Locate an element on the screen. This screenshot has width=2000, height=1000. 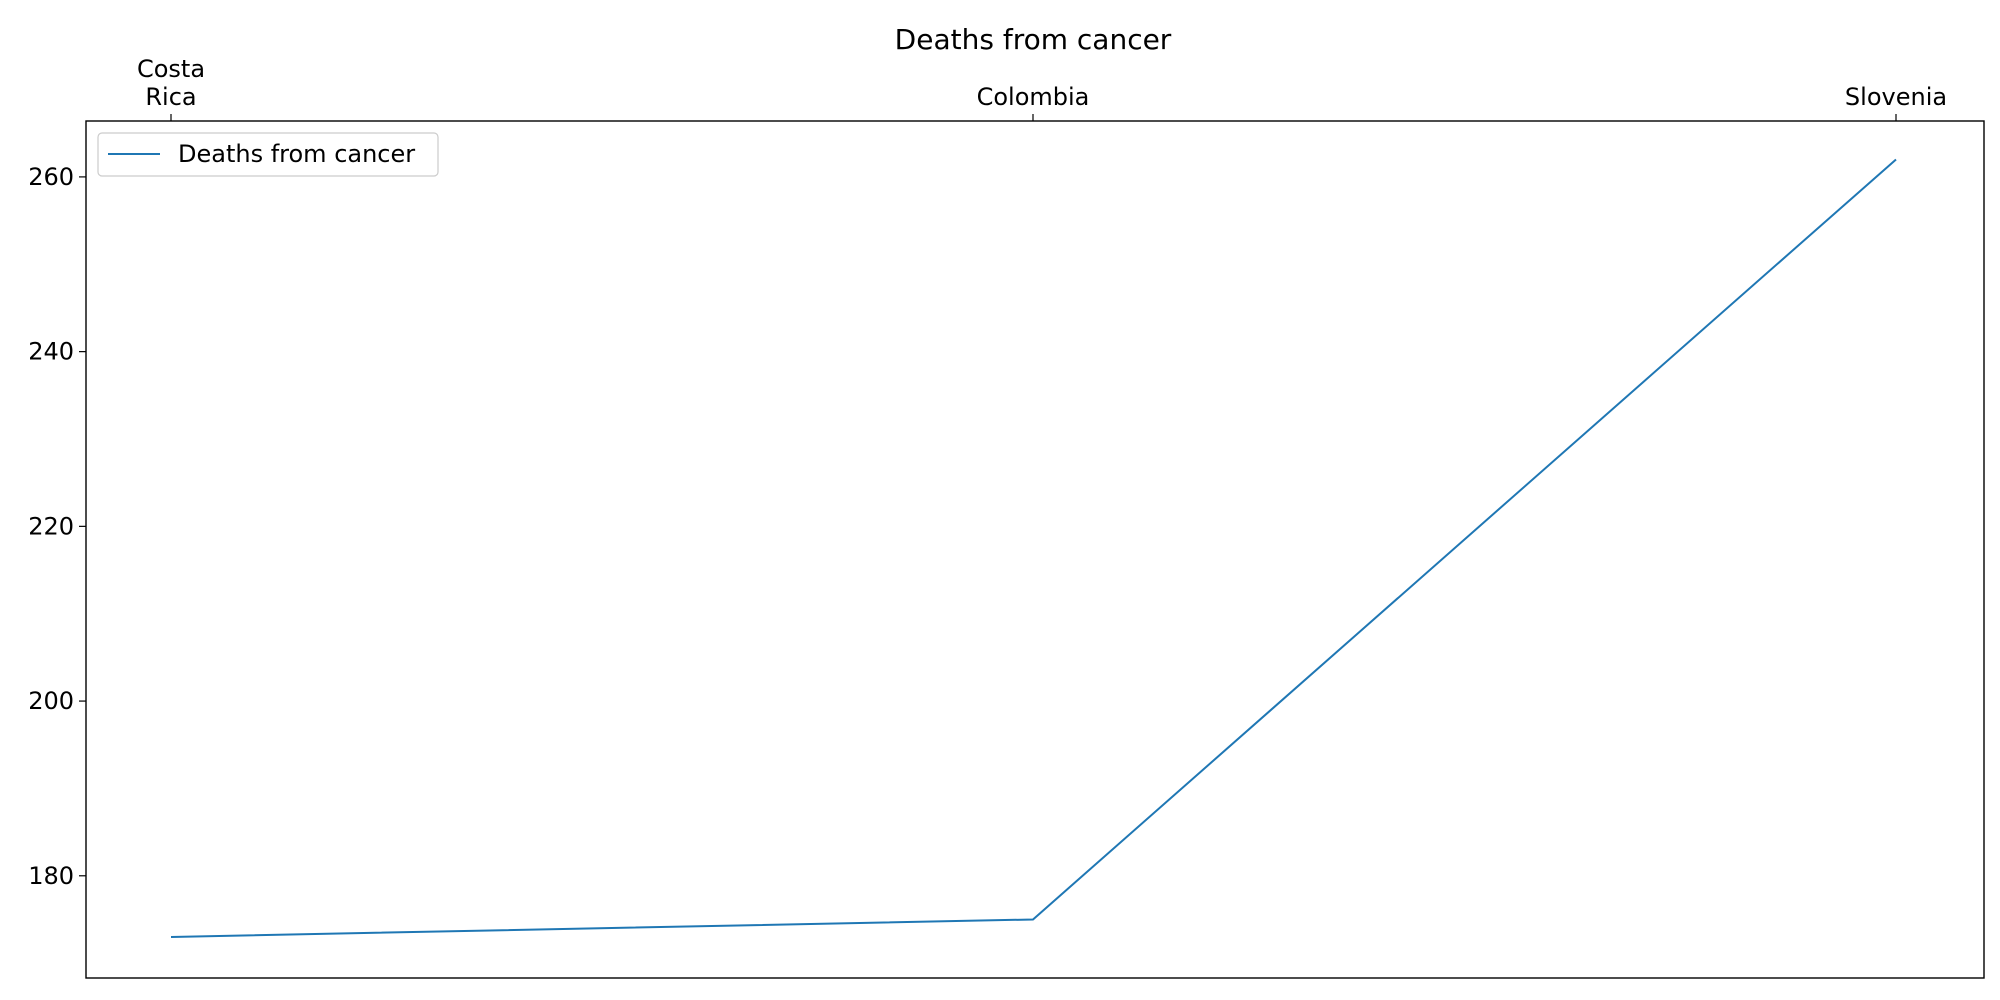
legend: Deaths from cancer is located at coordinates (268, 154).